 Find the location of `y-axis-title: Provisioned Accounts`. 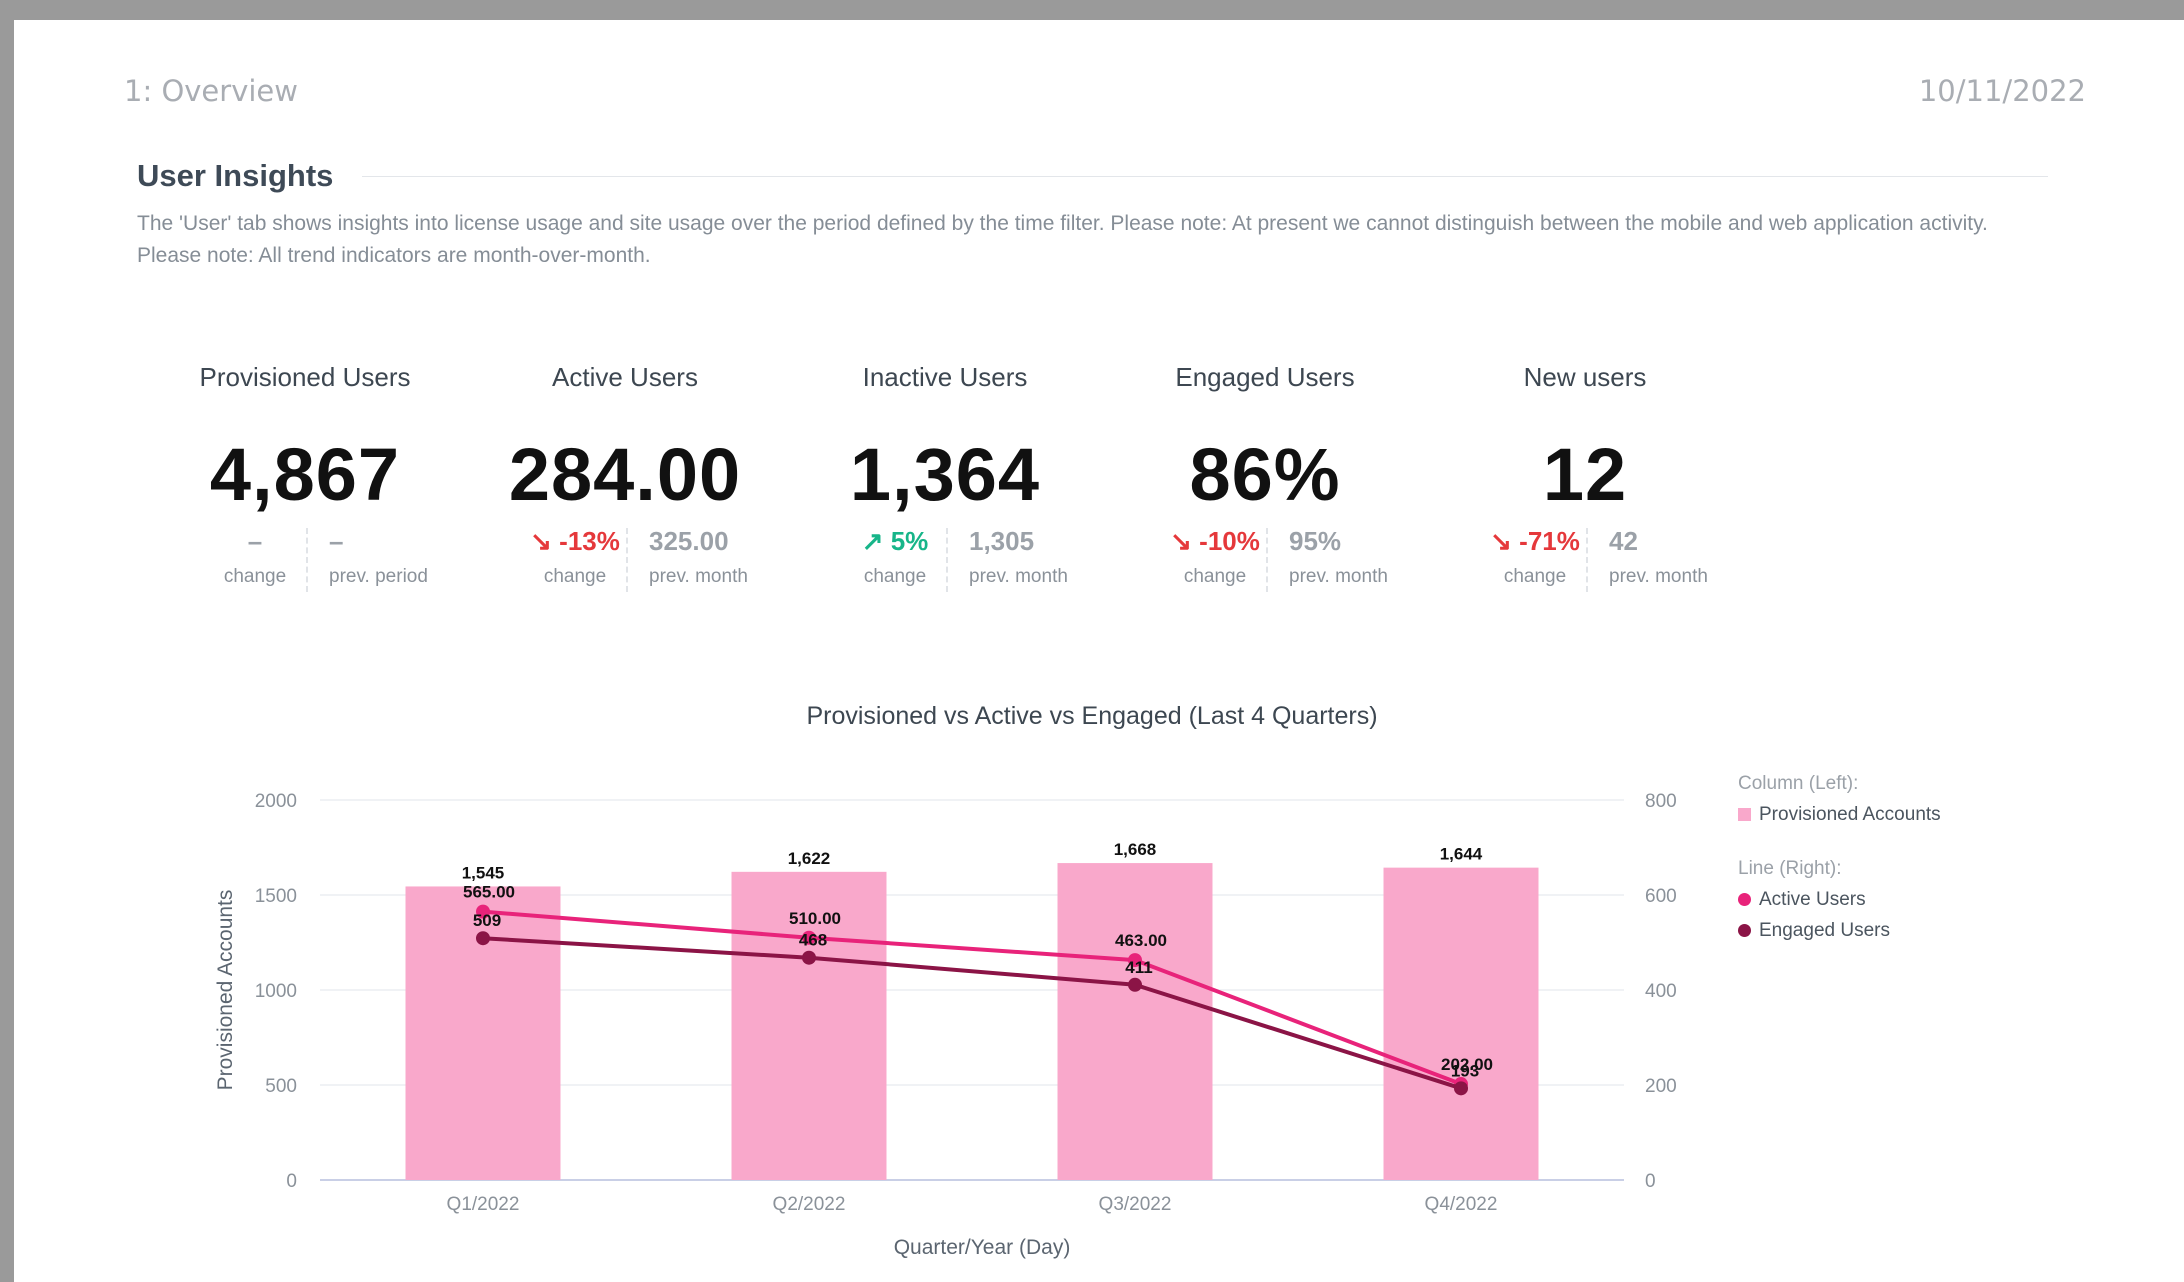

y-axis-title: Provisioned Accounts is located at coordinates (225, 990).